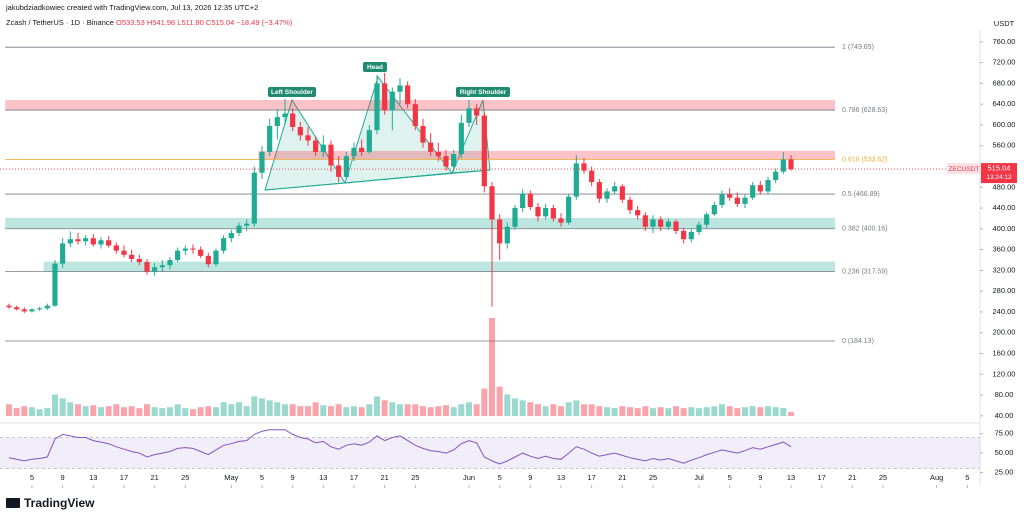  Describe the element at coordinates (1004, 352) in the screenshot. I see `y-tick-label: 160.00` at that location.